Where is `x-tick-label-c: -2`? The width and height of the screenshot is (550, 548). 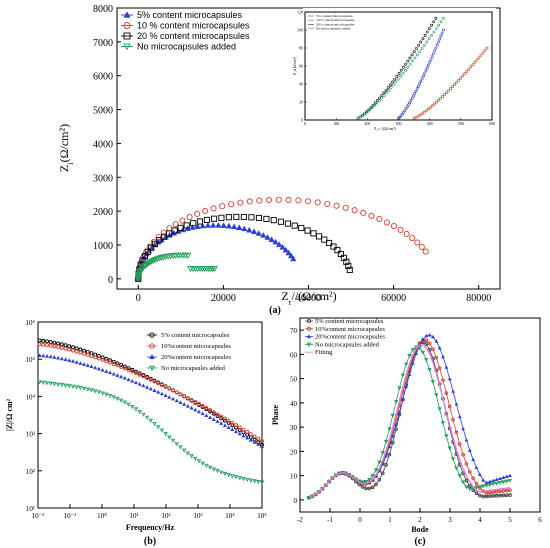 x-tick-label-c: -2 is located at coordinates (300, 520).